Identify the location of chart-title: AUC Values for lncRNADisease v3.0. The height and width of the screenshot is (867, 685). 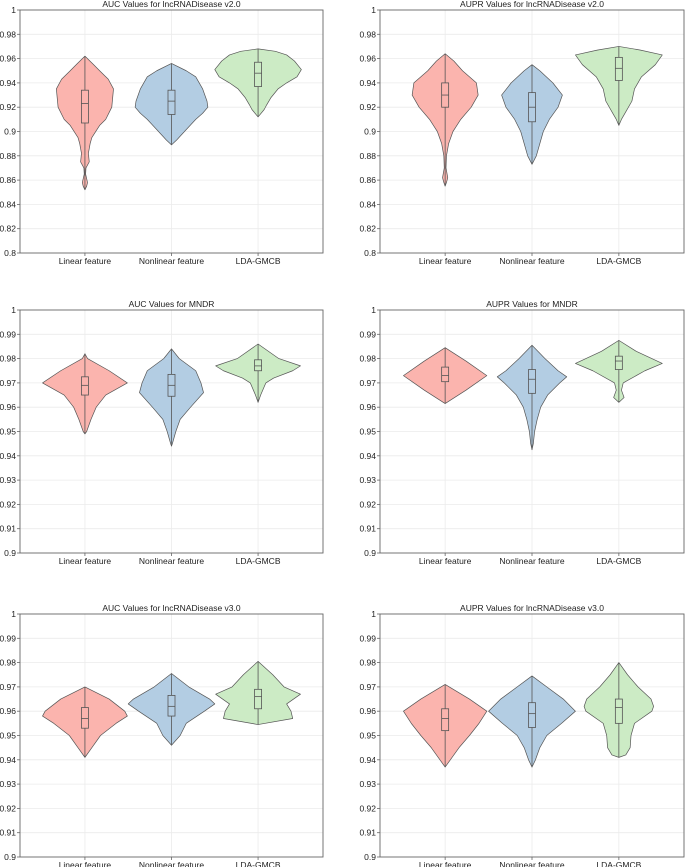
(171, 608).